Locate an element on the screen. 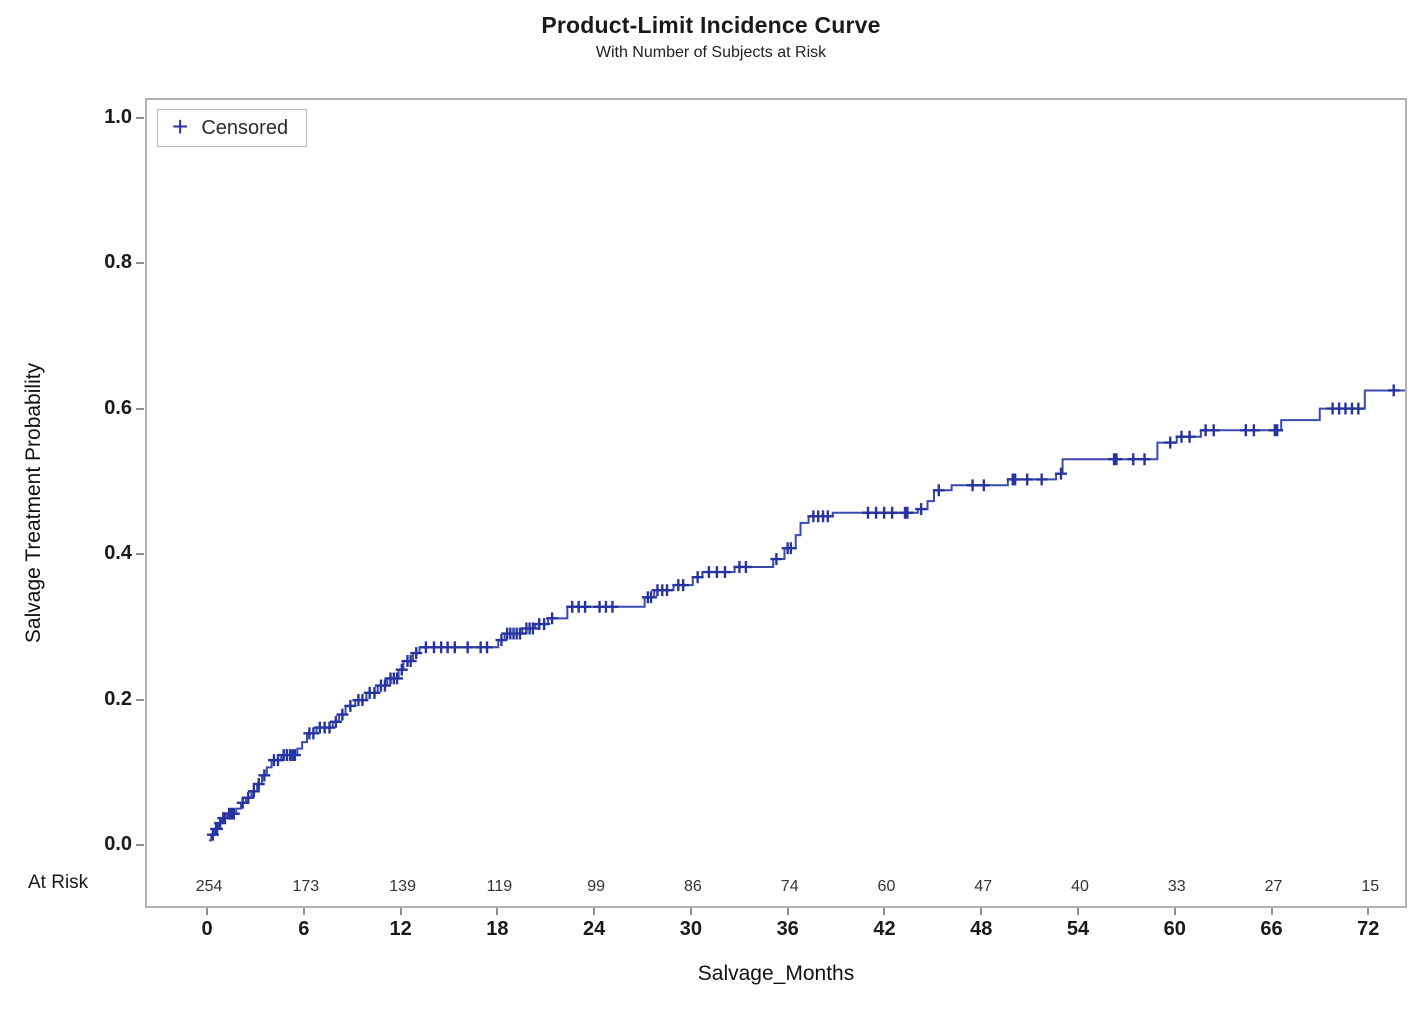 The width and height of the screenshot is (1422, 1022). x-tick-label: 0 is located at coordinates (207, 929).